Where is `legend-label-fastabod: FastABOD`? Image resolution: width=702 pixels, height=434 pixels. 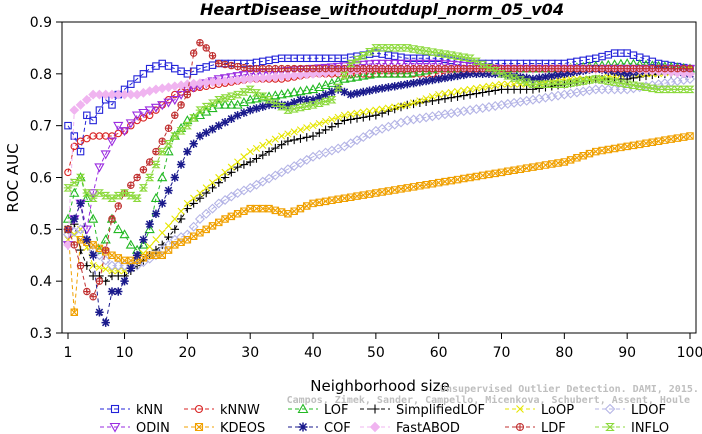
legend-label-fastabod: FastABOD is located at coordinates (428, 427).